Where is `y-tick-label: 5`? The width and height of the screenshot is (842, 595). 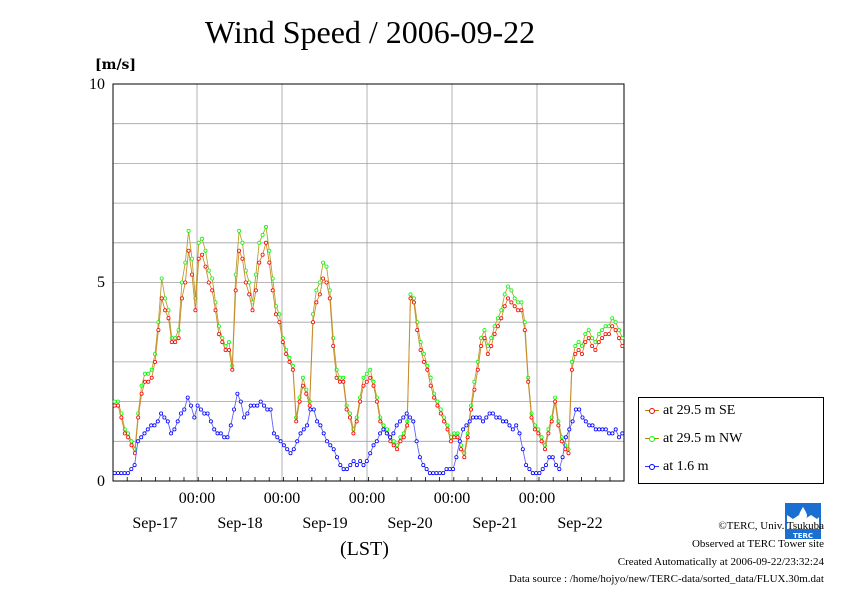
y-tick-label: 5 is located at coordinates (101, 282).